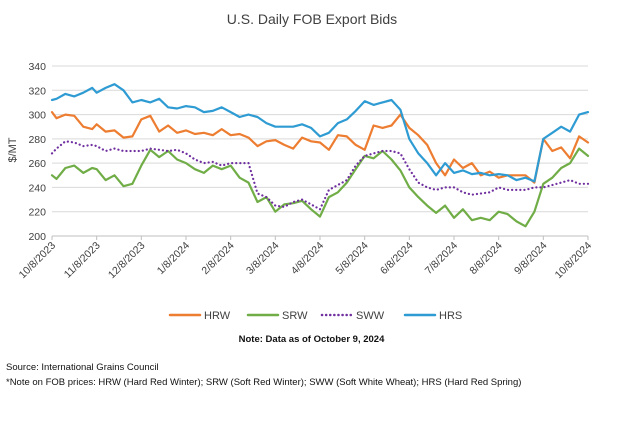  Describe the element at coordinates (530, 258) in the screenshot. I see `x-tick-label: 9/8/2024` at that location.